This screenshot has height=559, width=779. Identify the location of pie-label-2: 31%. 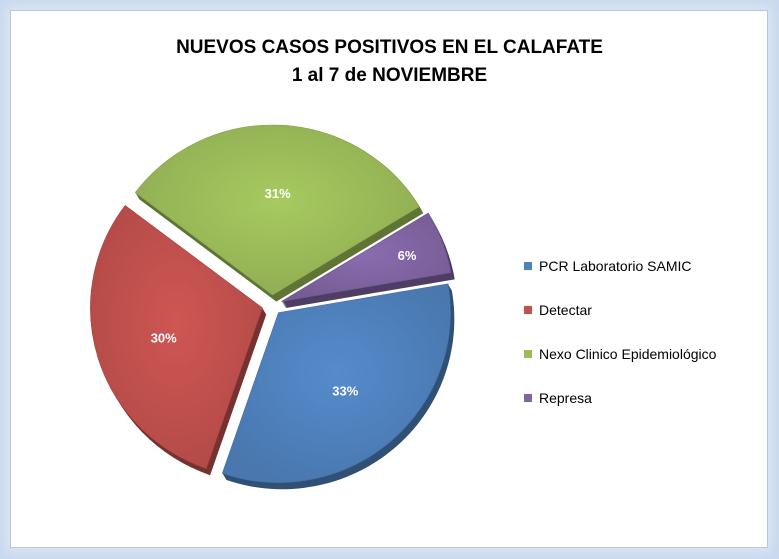
(278, 193).